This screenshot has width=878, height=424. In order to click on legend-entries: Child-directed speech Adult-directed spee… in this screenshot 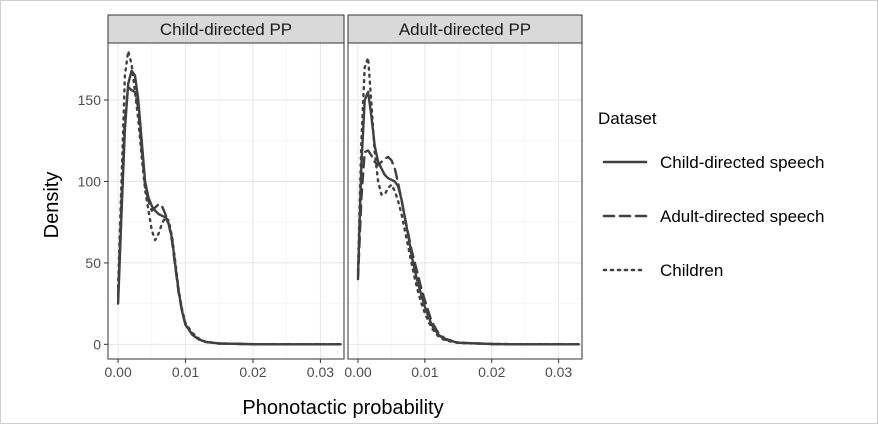, I will do `click(713, 216)`.